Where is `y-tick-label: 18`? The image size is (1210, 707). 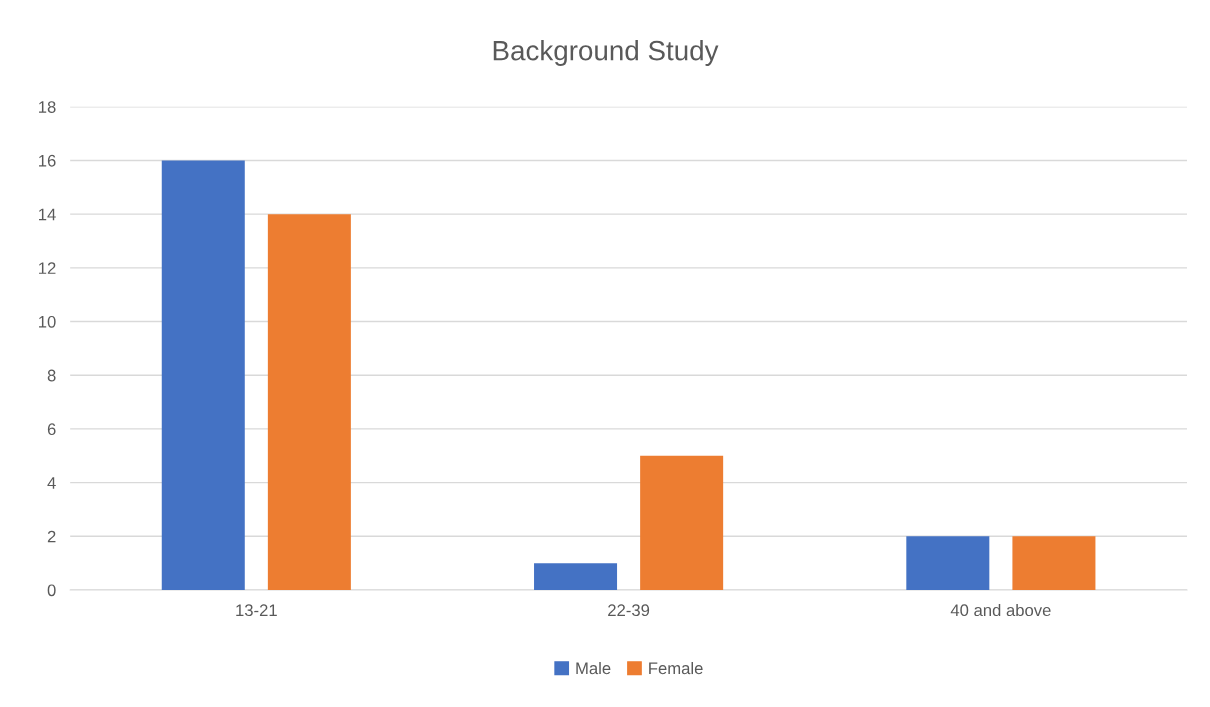 y-tick-label: 18 is located at coordinates (47, 107).